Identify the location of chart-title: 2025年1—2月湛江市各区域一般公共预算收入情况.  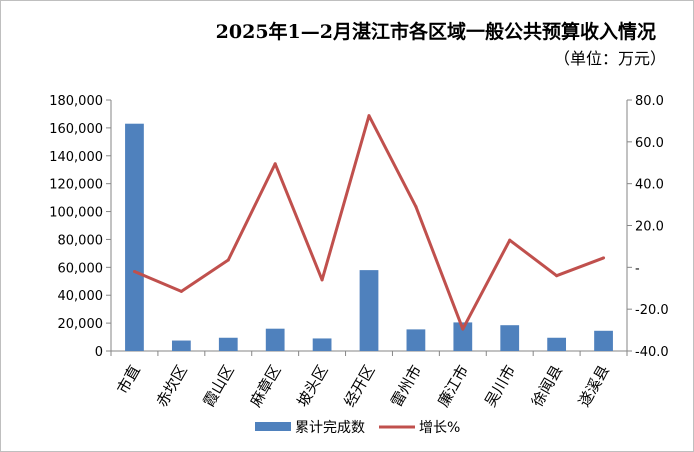
(436, 31).